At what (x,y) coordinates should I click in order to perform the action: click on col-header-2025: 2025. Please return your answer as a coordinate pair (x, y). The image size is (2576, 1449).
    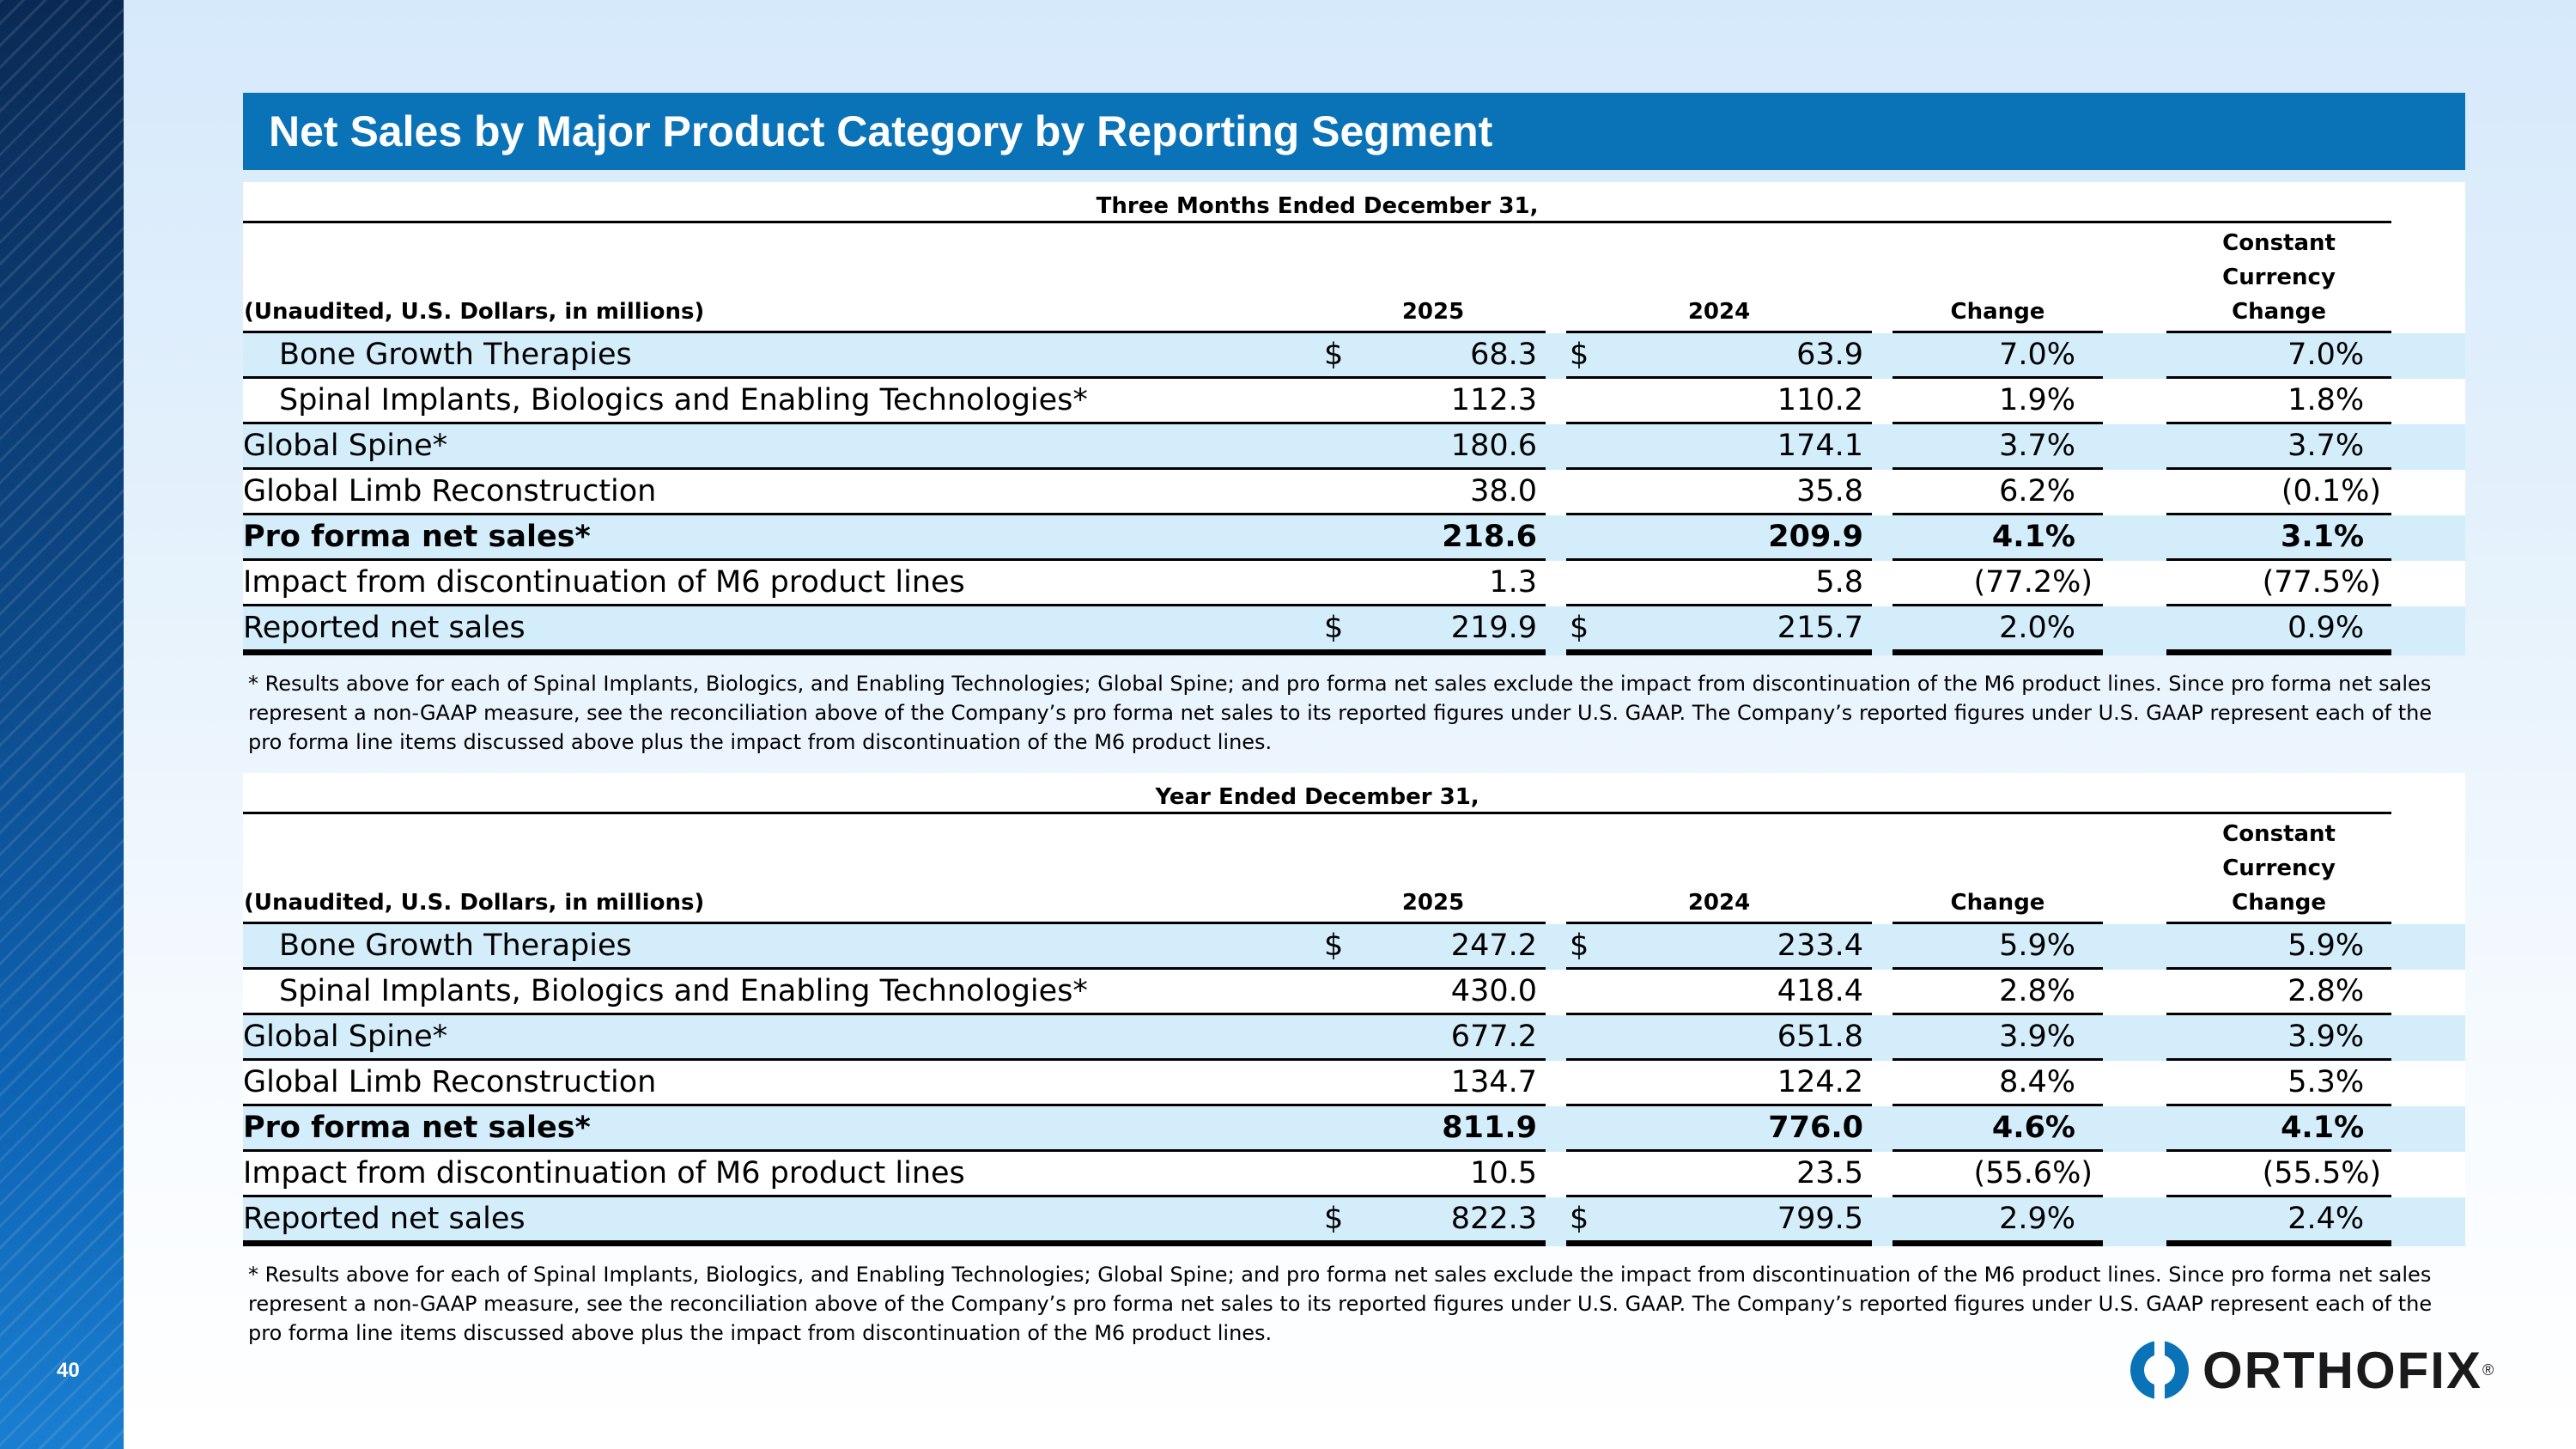
    Looking at the image, I should click on (1433, 869).